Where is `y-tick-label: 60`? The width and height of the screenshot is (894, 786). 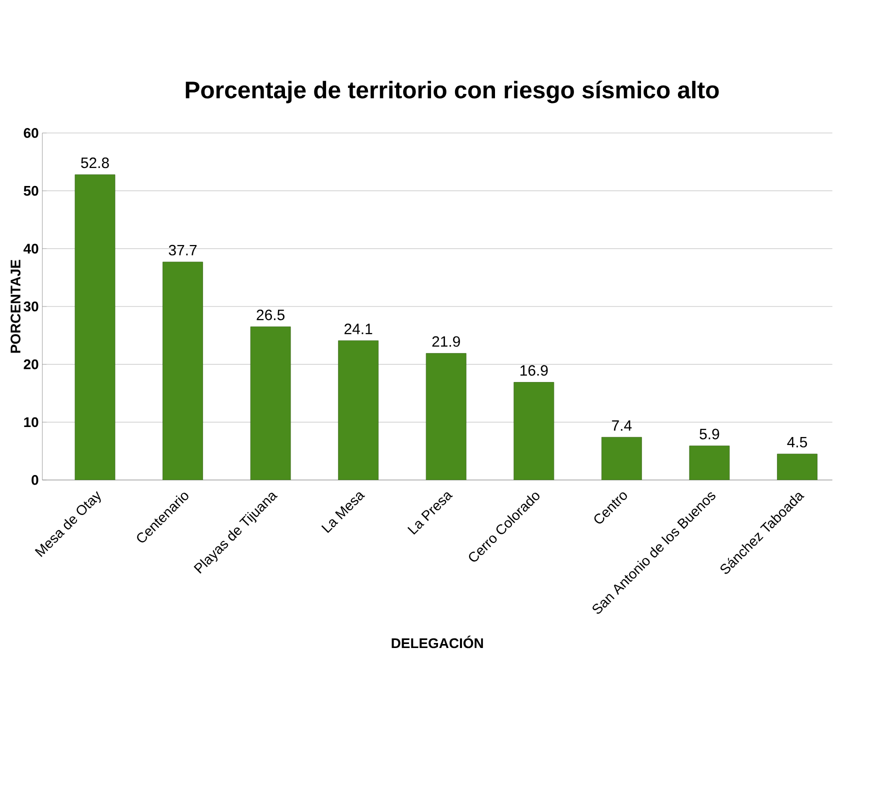
y-tick-label: 60 is located at coordinates (31, 133).